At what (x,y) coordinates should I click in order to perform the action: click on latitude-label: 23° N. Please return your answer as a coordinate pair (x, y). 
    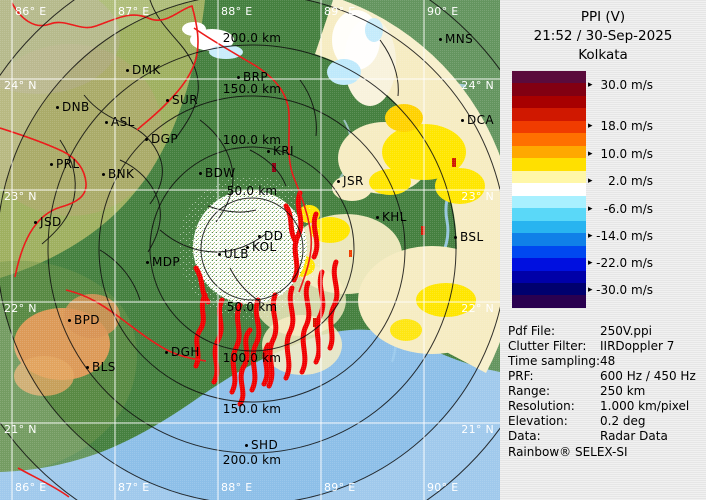
    Looking at the image, I should click on (477, 196).